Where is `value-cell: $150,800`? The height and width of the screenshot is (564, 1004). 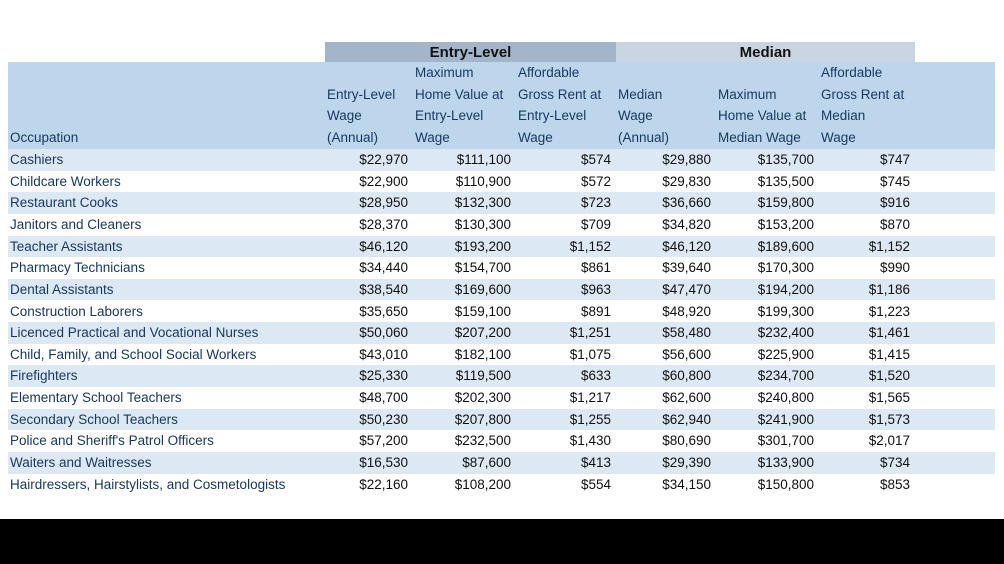
value-cell: $150,800 is located at coordinates (785, 484).